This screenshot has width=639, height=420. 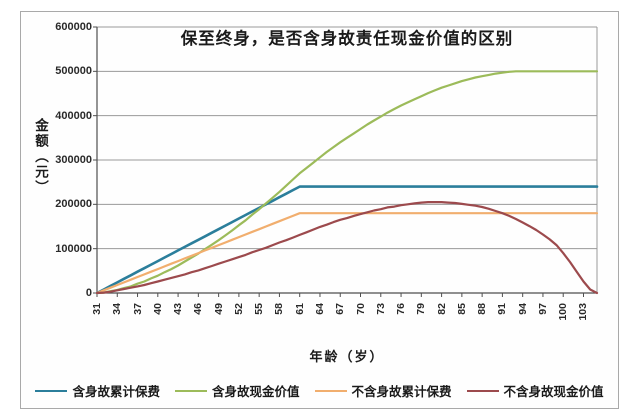 What do you see at coordinates (40, 157) in the screenshot?
I see `y-axis-title: 金额（元）` at bounding box center [40, 157].